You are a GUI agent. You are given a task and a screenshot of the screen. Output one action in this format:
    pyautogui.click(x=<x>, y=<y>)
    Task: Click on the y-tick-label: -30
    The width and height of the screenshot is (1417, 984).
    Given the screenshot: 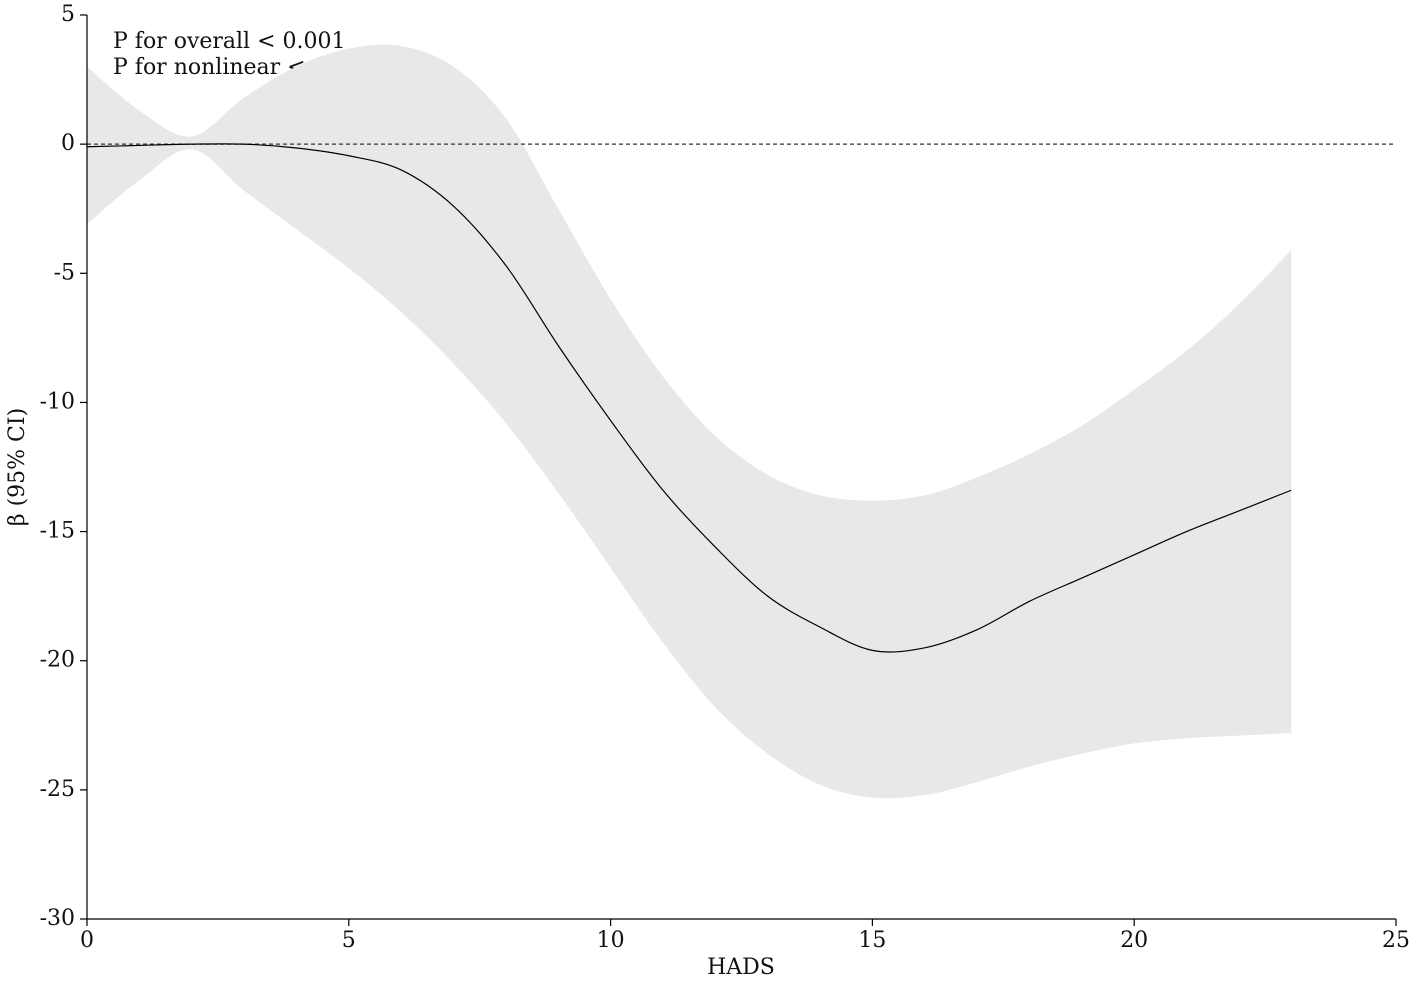 What is the action you would take?
    pyautogui.click(x=57, y=918)
    